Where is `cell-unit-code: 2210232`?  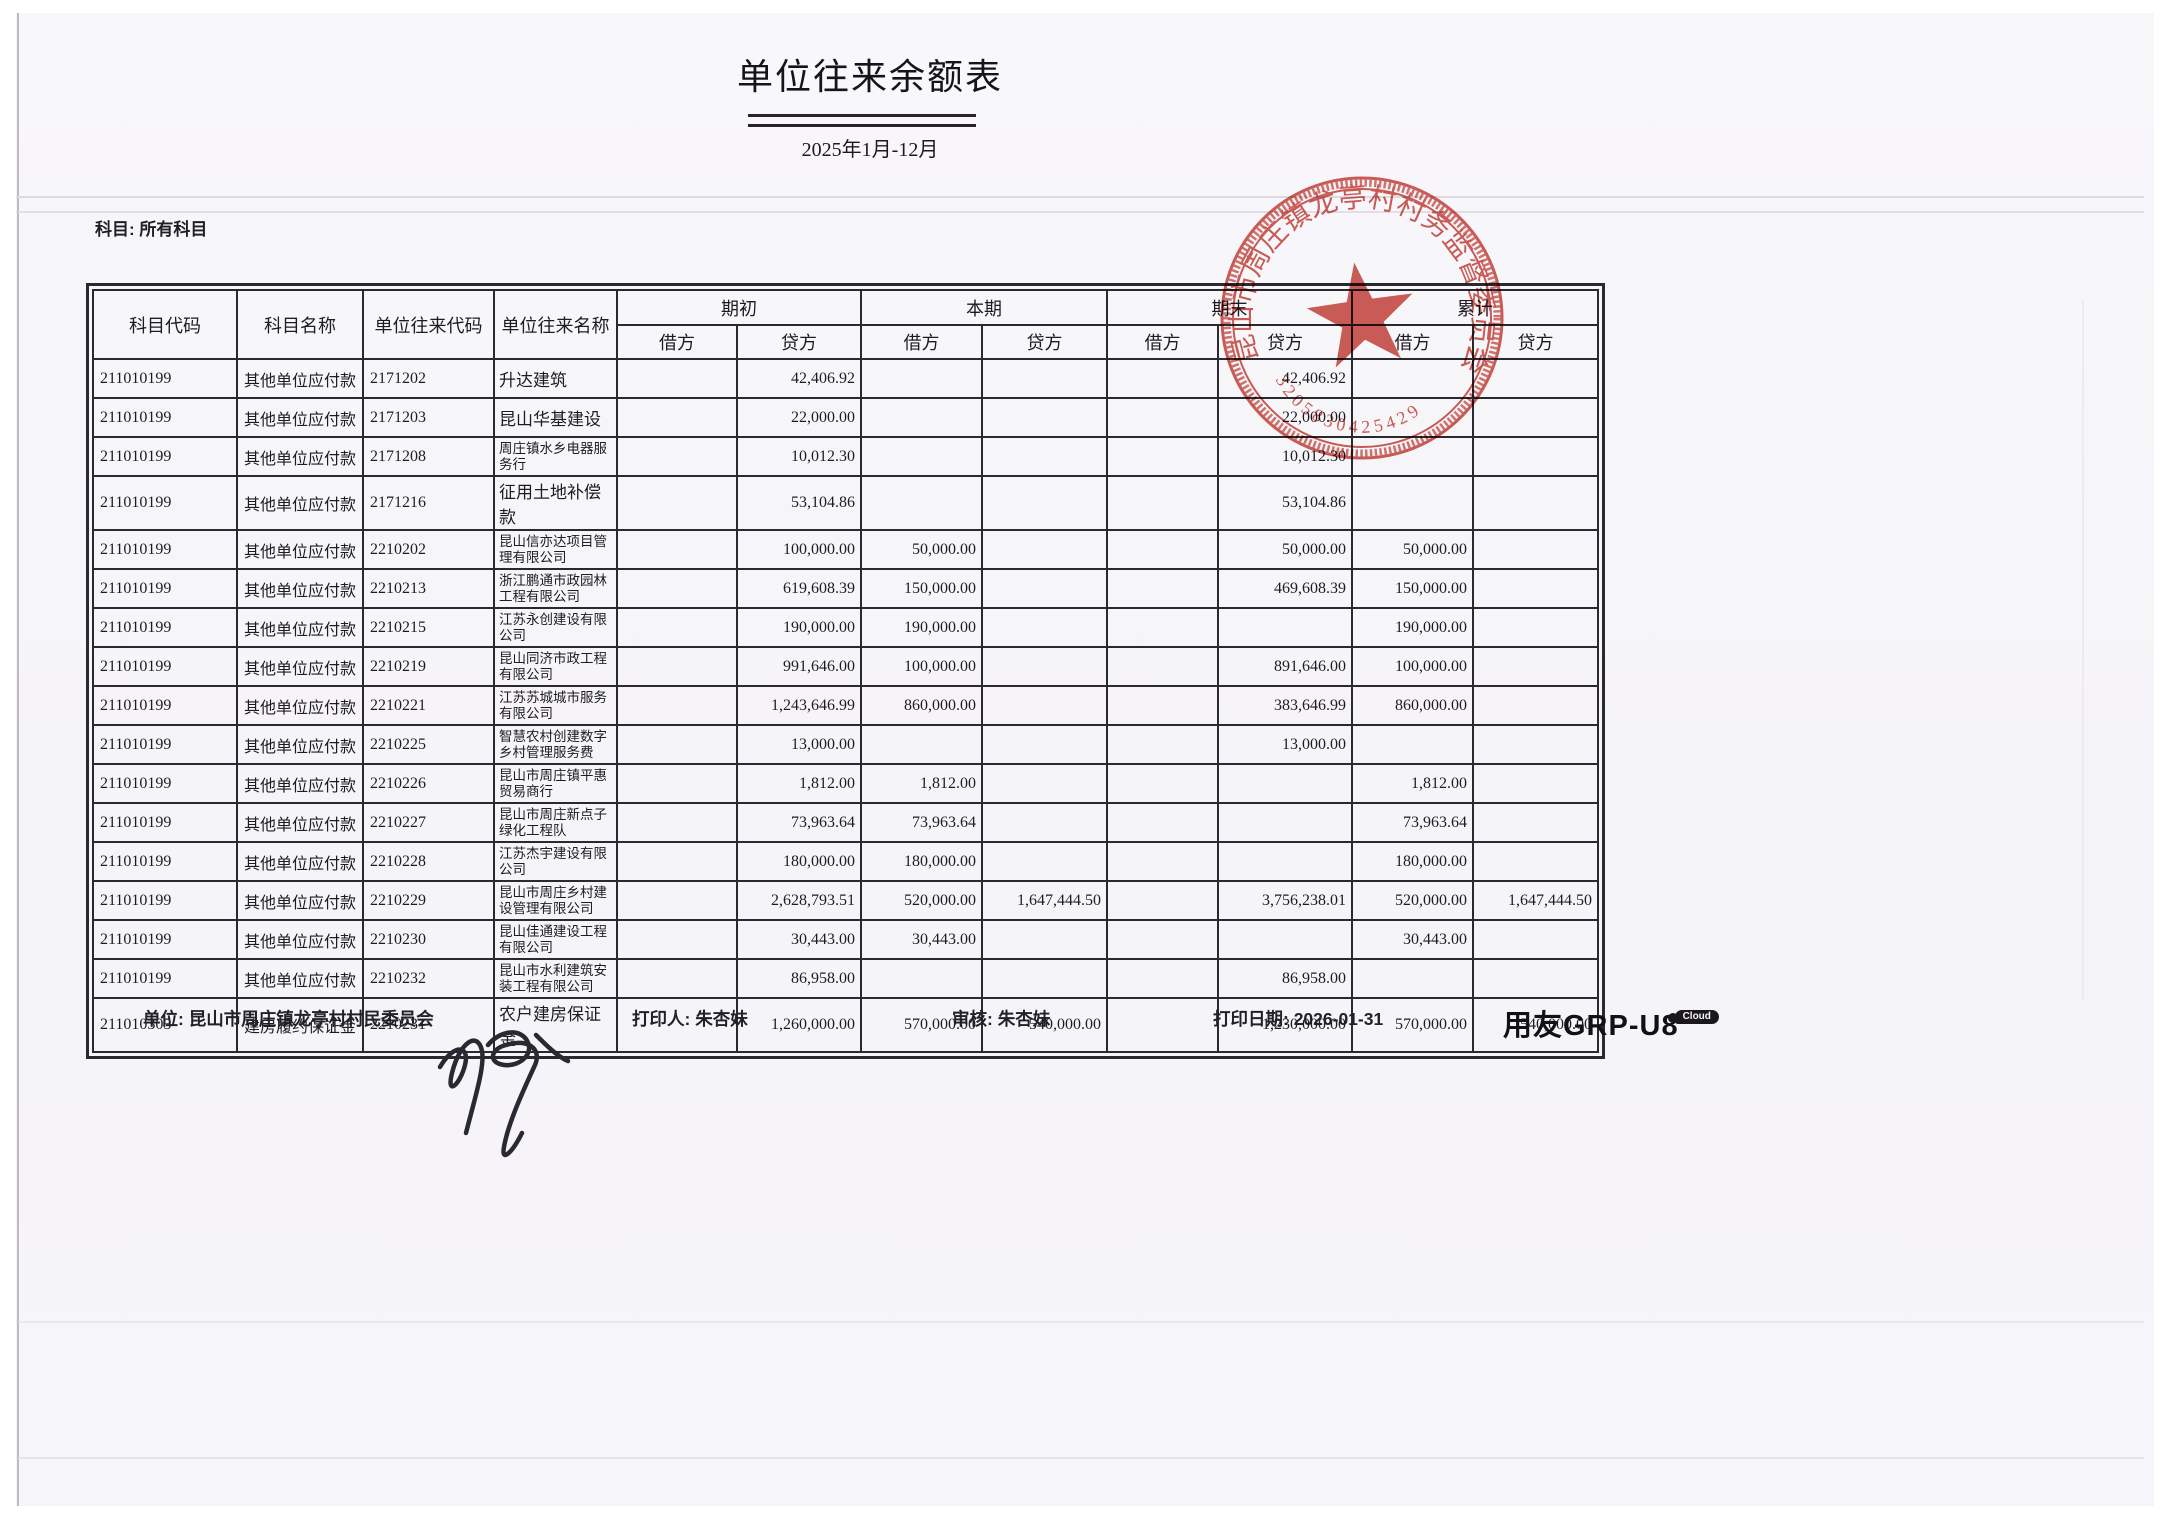
cell-unit-code: 2210232 is located at coordinates (428, 978).